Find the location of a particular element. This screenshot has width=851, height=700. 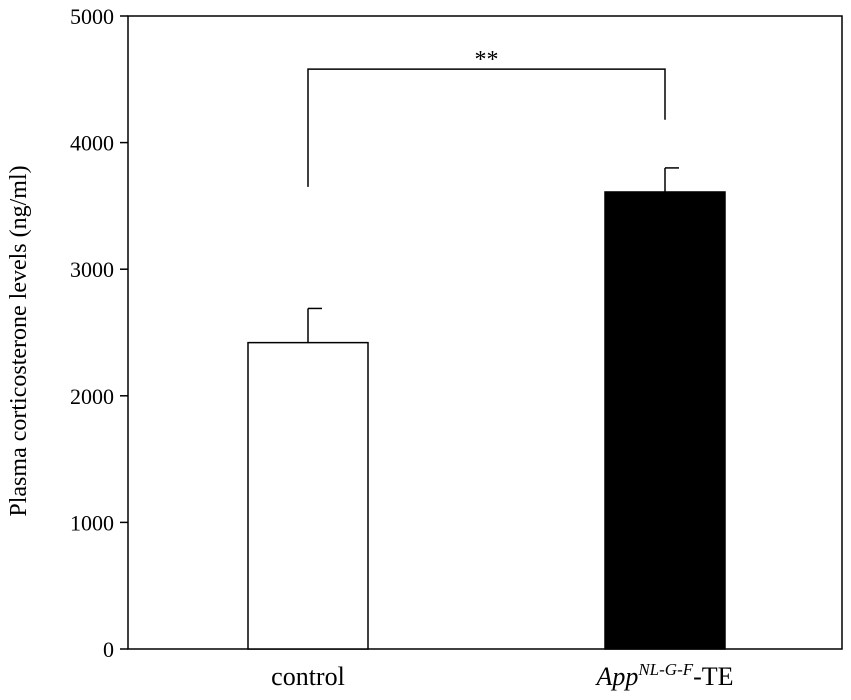

y-tick-label: 5000 is located at coordinates (92, 16).